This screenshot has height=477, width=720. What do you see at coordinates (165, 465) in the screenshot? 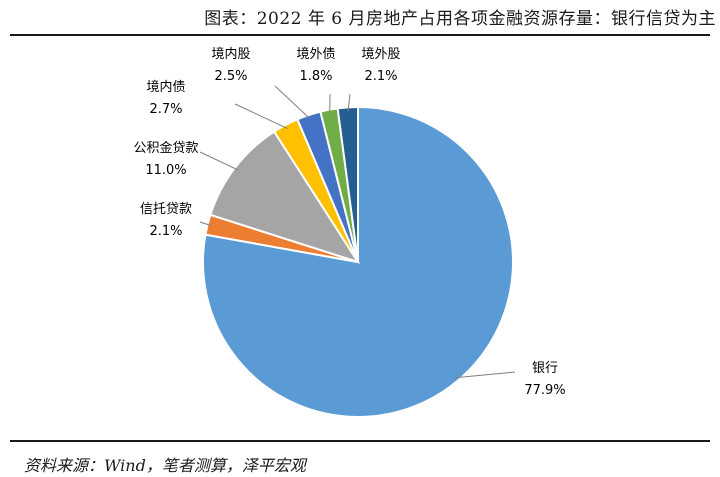
I see `source-note: 资料来源：Wind，笔者测算，泽平宏观` at bounding box center [165, 465].